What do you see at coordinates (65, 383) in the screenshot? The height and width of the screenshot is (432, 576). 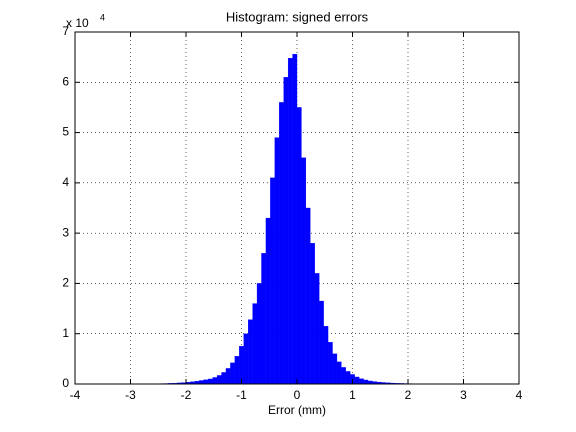 I see `y-tick-label: 0` at bounding box center [65, 383].